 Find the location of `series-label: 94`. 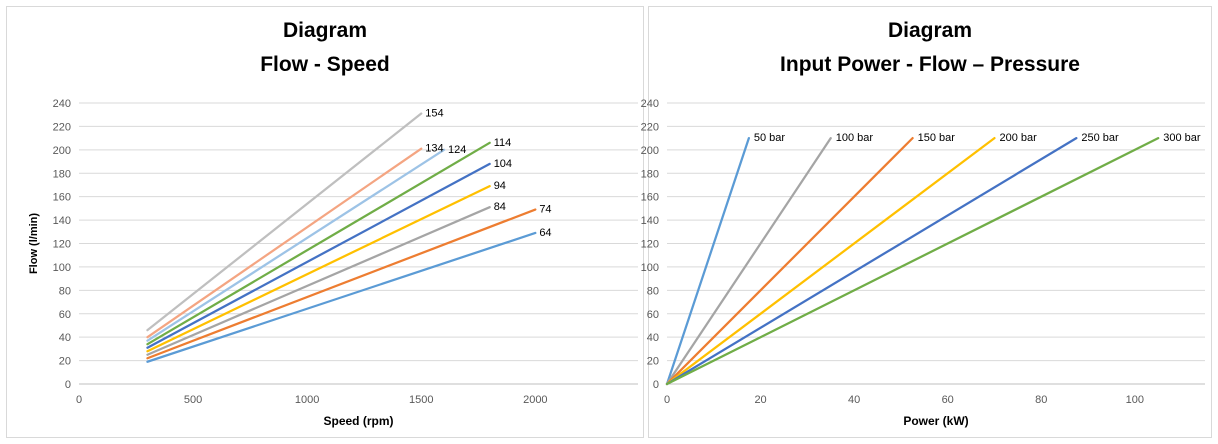

series-label: 94 is located at coordinates (500, 186).